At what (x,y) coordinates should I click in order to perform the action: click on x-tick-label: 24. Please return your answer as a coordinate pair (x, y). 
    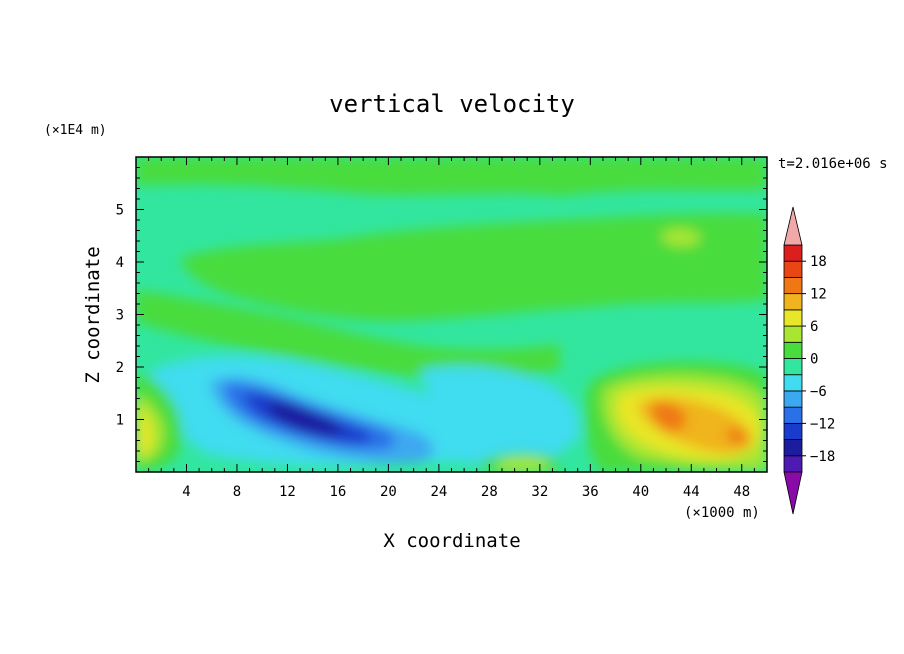
    Looking at the image, I should click on (438, 492).